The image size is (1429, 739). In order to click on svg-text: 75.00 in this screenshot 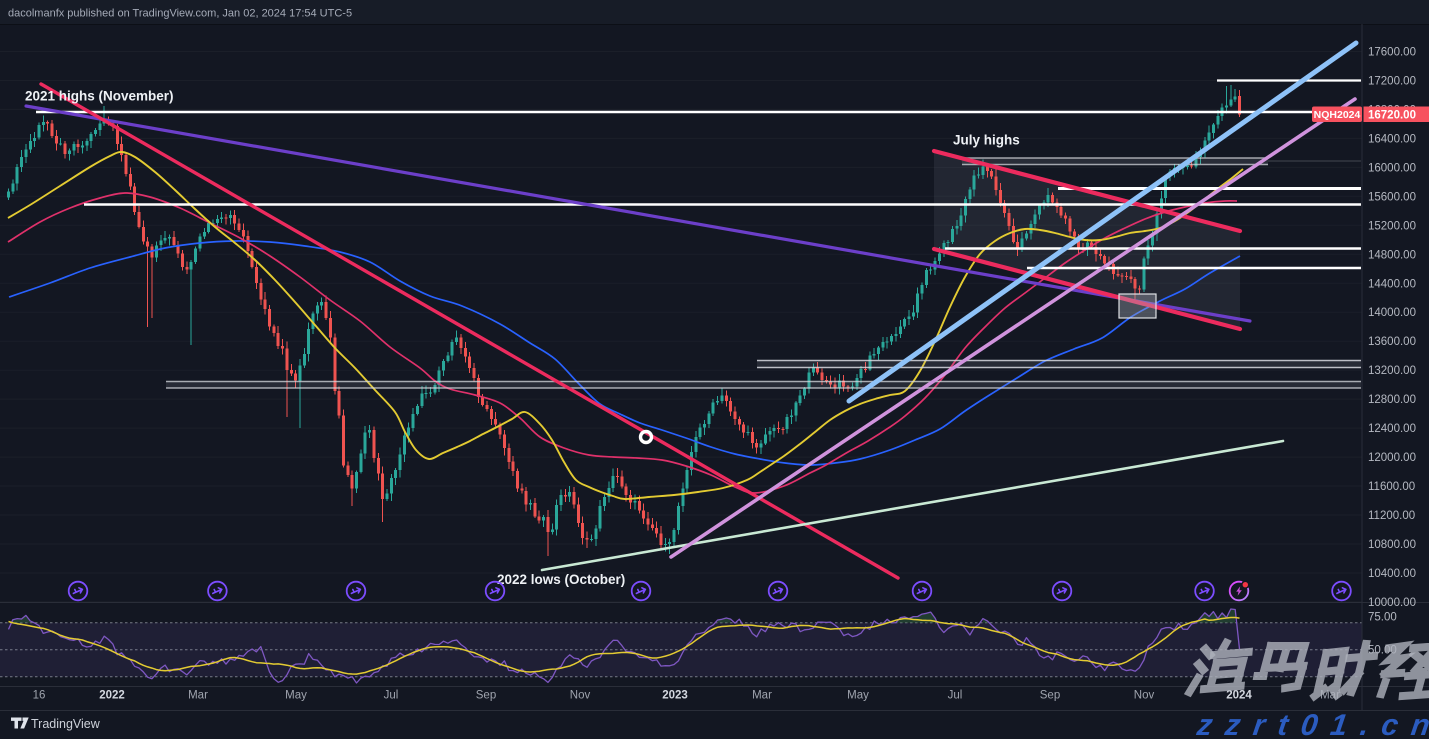, I will do `click(1382, 618)`.